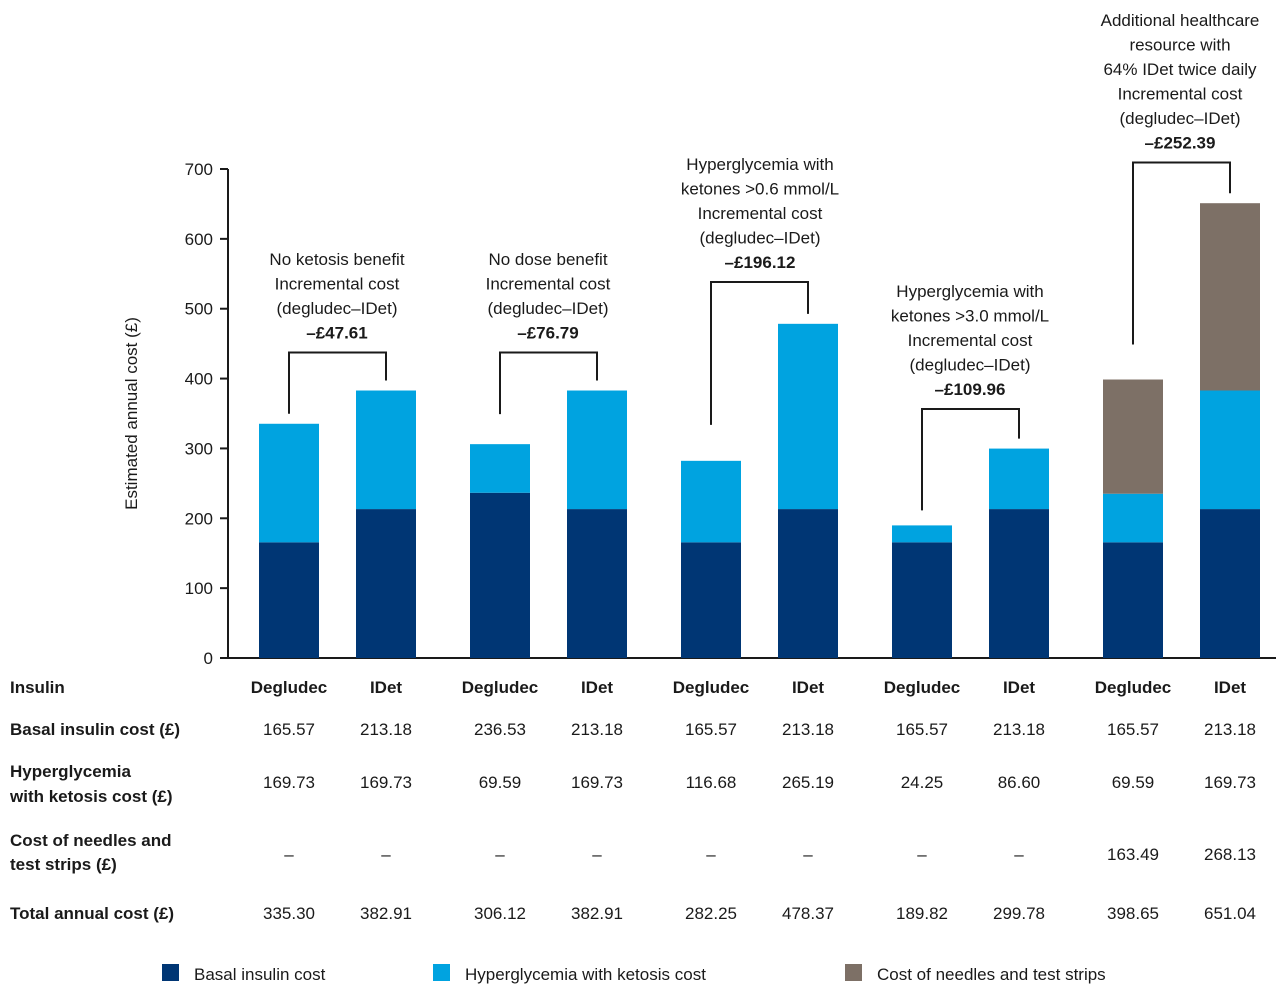 The image size is (1276, 985). What do you see at coordinates (711, 782) in the screenshot?
I see `table-cell: 116.68` at bounding box center [711, 782].